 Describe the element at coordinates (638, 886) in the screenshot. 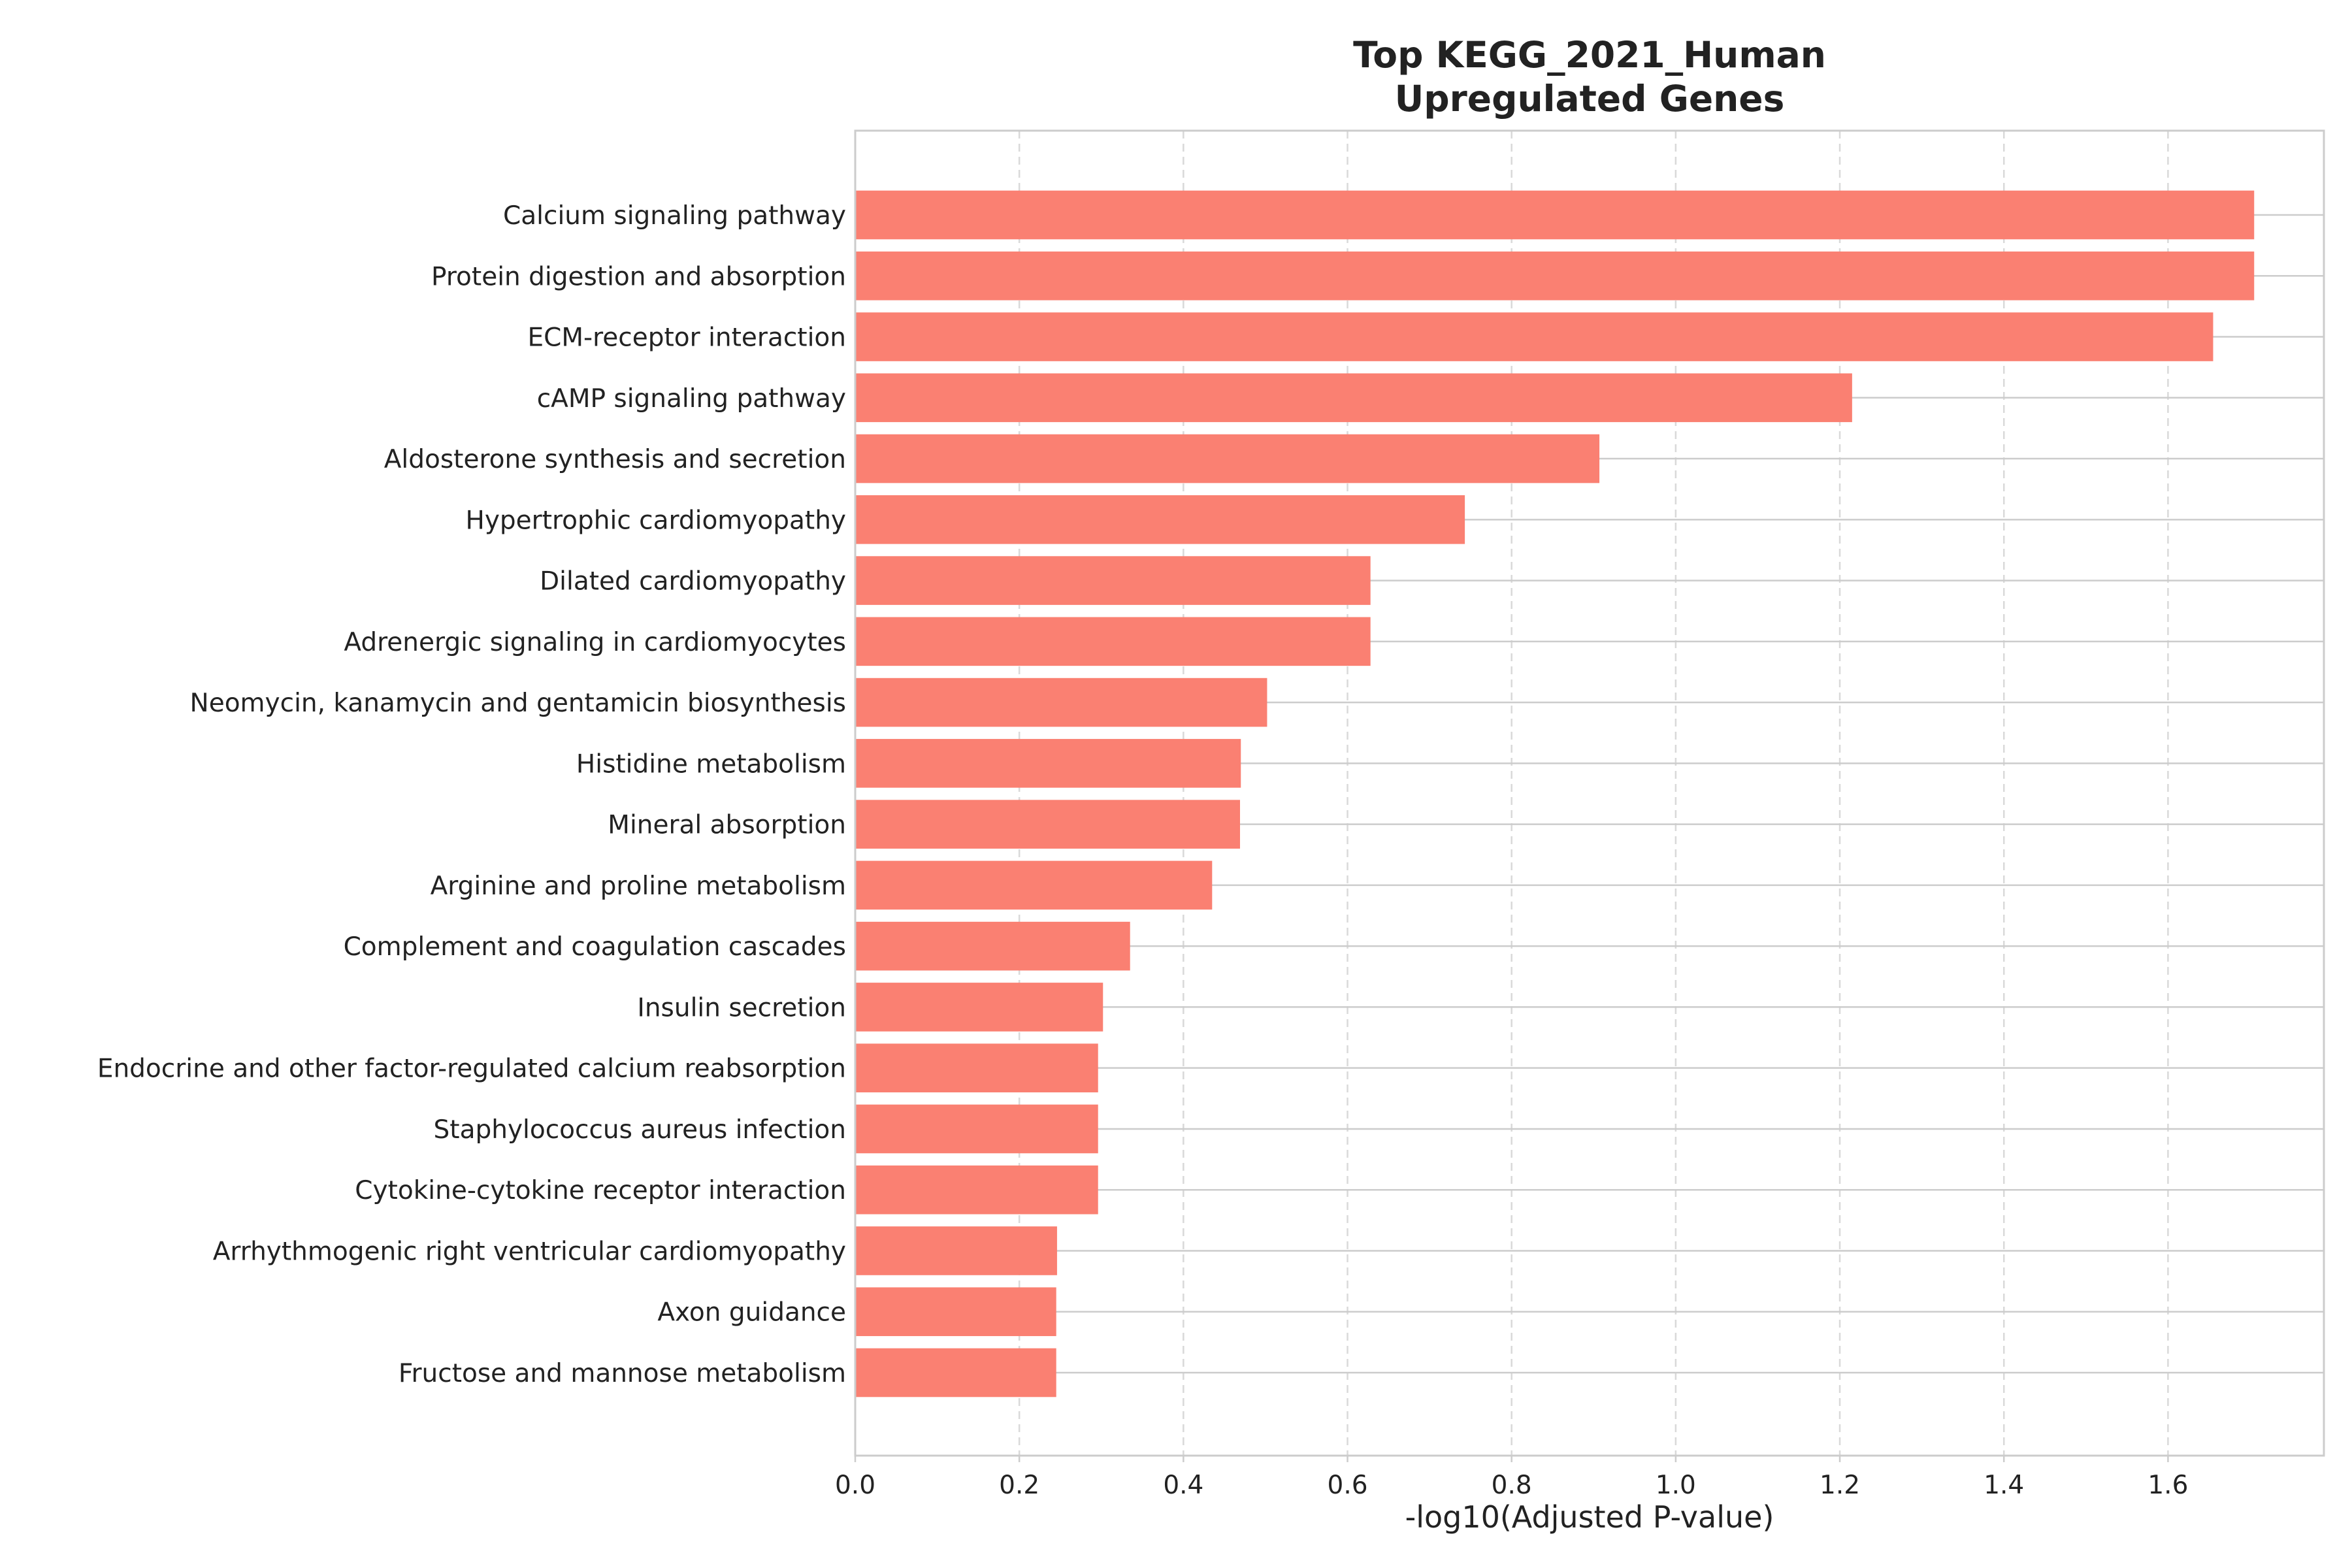

I see `y-category-label: Arginine and proline metabolism` at that location.